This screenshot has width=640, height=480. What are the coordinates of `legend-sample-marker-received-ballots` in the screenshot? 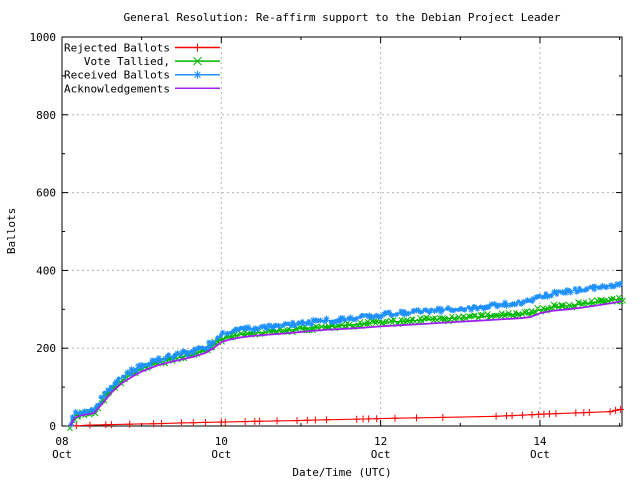 It's located at (197, 74).